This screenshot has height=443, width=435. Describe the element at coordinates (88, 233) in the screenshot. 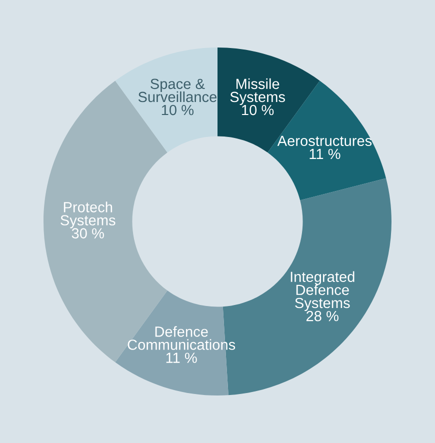

I see `data-label: 30 %` at that location.